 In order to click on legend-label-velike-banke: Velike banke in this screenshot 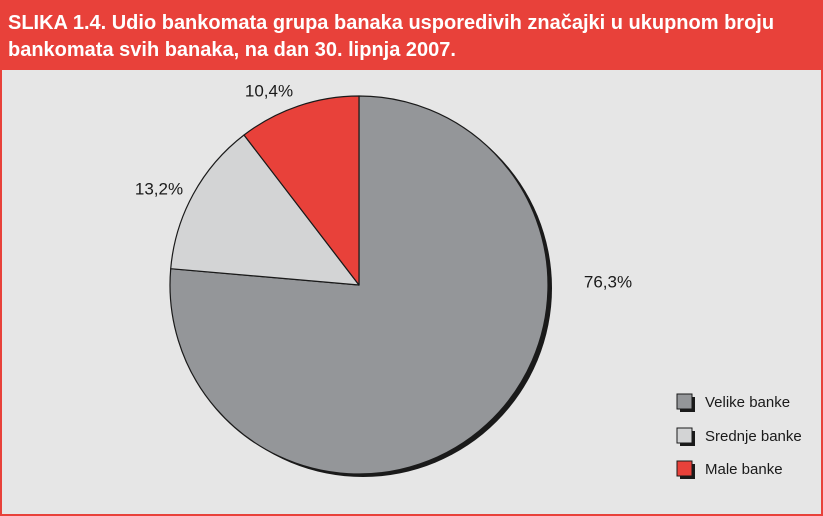, I will do `click(747, 402)`.